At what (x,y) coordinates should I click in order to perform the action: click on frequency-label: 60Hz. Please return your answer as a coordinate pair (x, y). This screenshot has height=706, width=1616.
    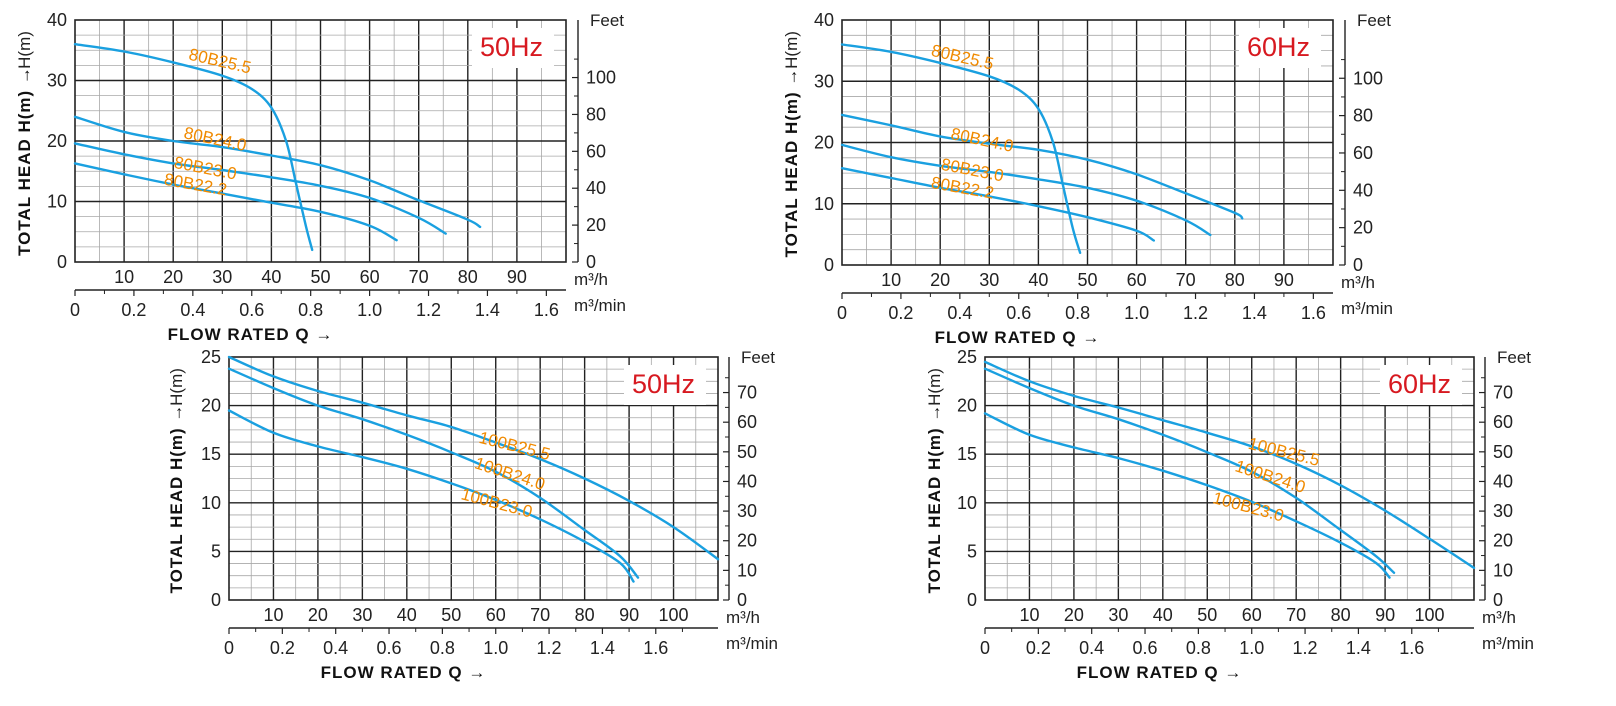
    Looking at the image, I should click on (1419, 384).